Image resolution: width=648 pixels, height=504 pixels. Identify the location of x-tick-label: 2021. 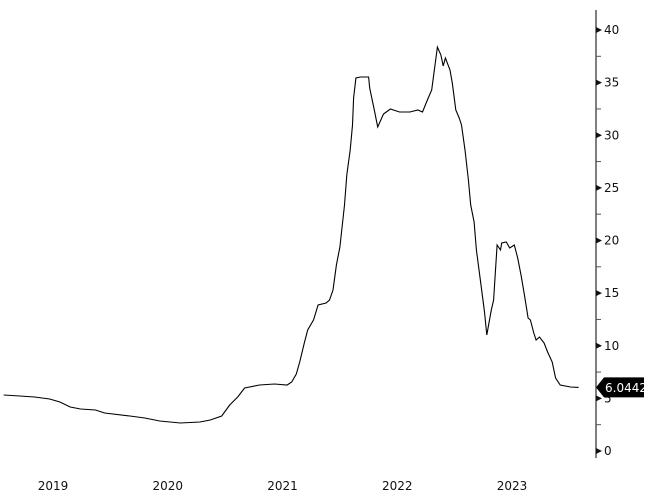
(282, 486).